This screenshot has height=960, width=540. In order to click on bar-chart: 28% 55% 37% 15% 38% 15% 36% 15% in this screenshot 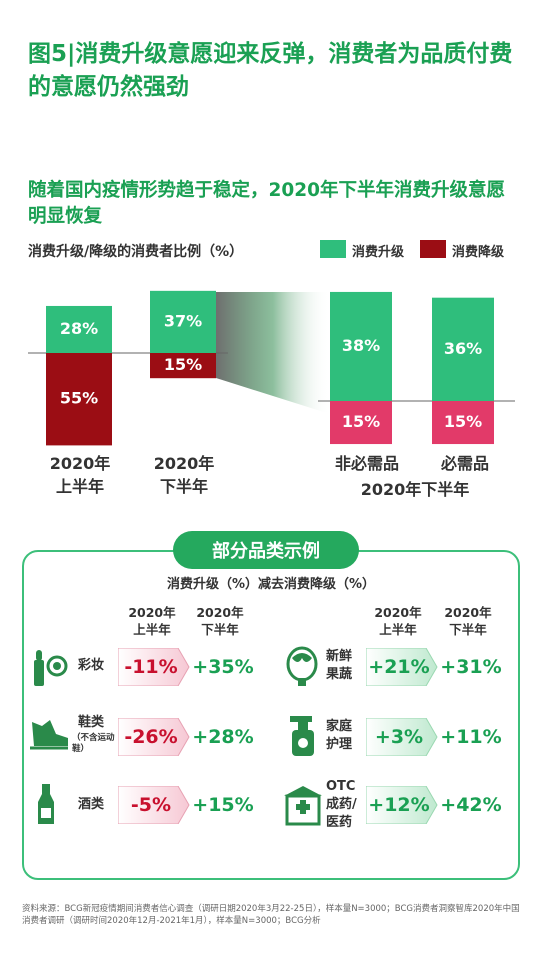, I will do `click(271, 368)`.